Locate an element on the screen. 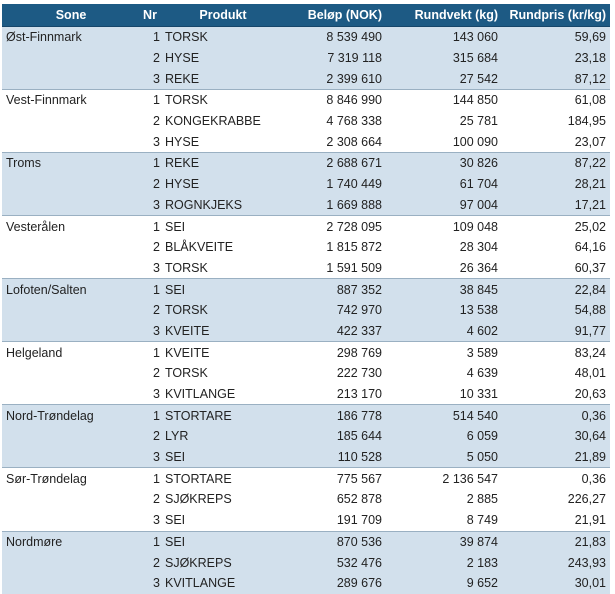  cell-rundpris: 59,69 is located at coordinates (590, 37).